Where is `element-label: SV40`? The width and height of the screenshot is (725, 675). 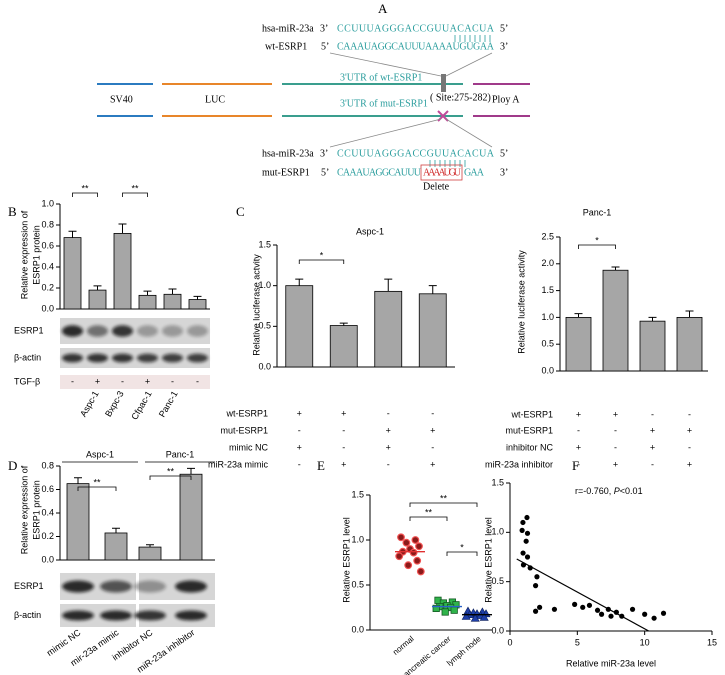 element-label: SV40 is located at coordinates (121, 99).